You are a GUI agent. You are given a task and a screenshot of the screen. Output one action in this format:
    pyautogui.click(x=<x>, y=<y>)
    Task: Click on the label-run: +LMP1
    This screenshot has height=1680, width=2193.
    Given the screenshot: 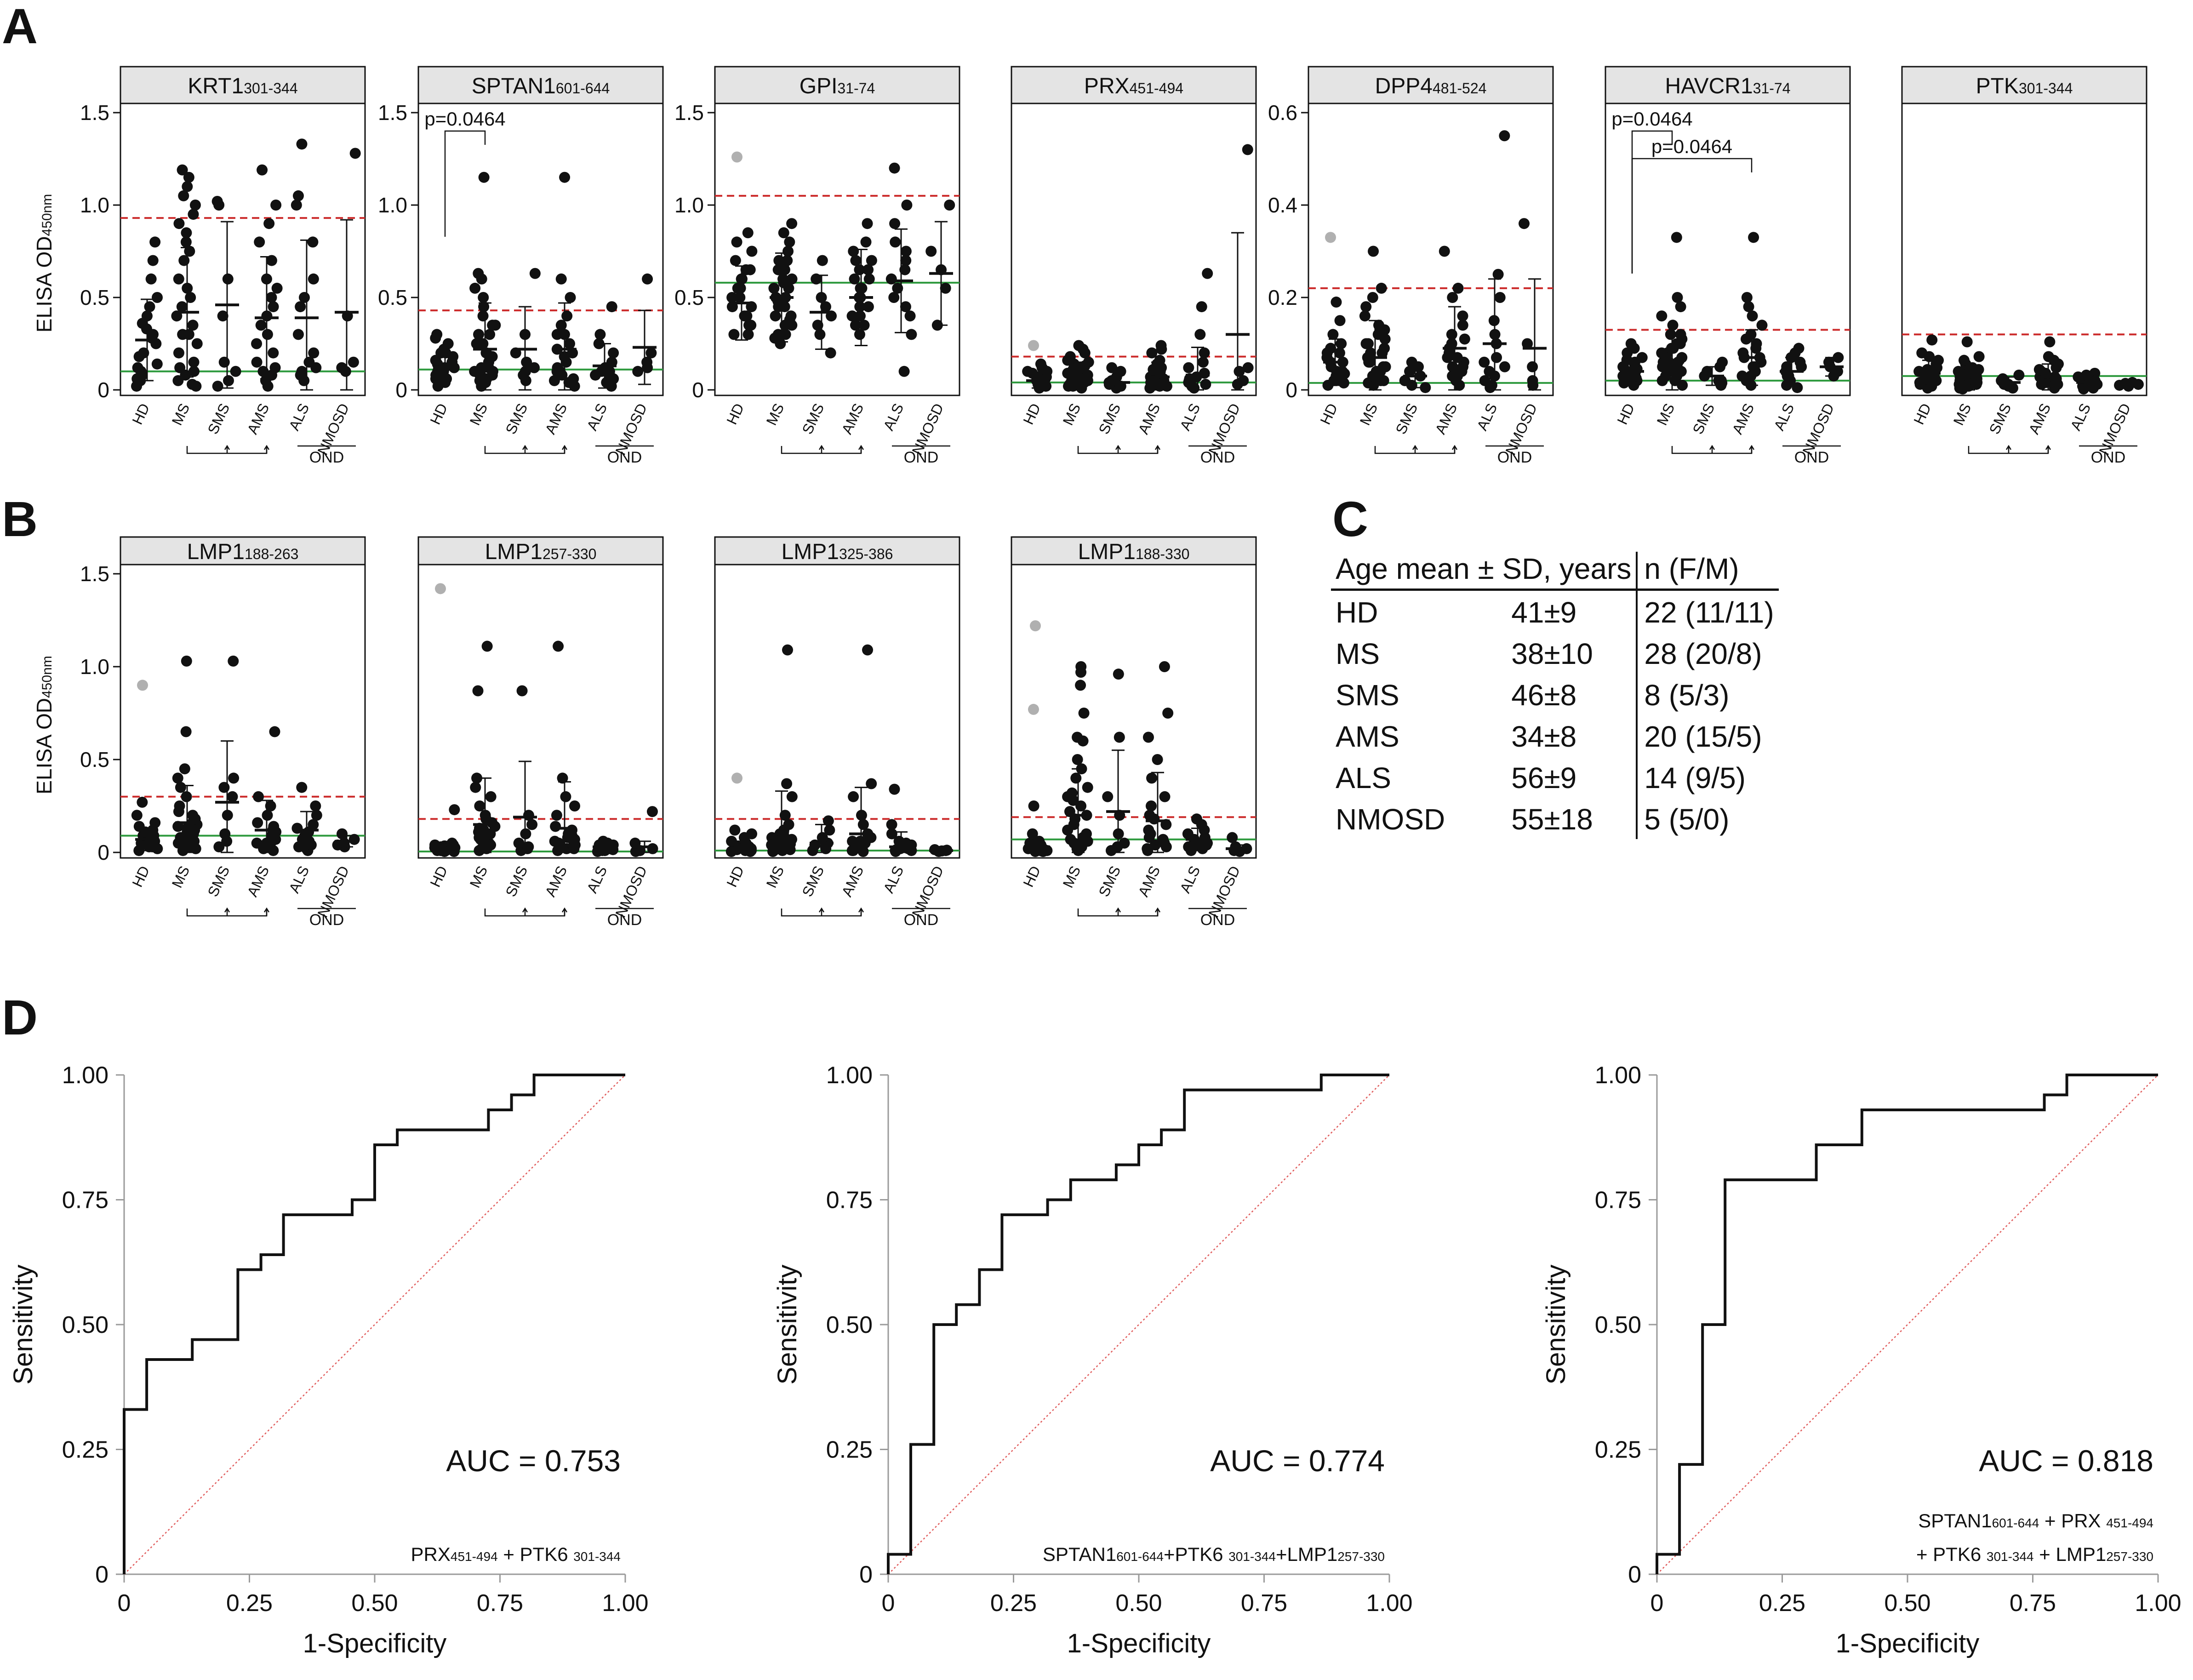 What is the action you would take?
    pyautogui.click(x=1306, y=1554)
    